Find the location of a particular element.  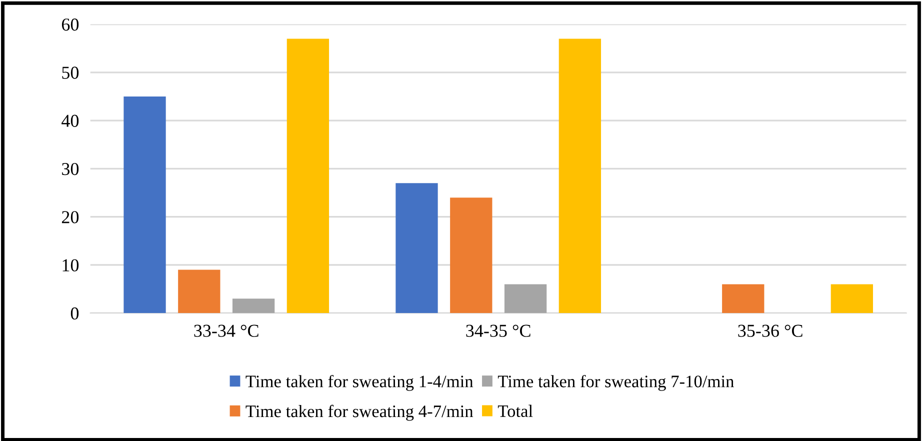

legend-label: Time taken for sweating 7-10/min is located at coordinates (616, 382).